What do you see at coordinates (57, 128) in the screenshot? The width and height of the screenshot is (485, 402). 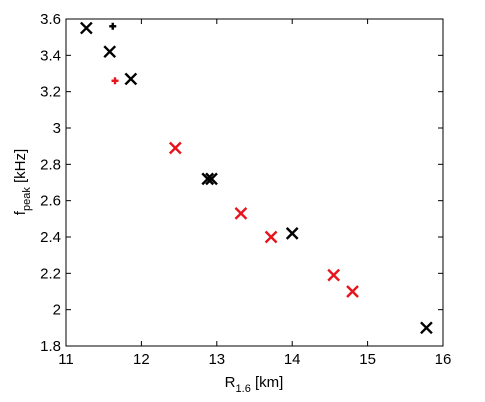 I see `y-tick-label: 3` at bounding box center [57, 128].